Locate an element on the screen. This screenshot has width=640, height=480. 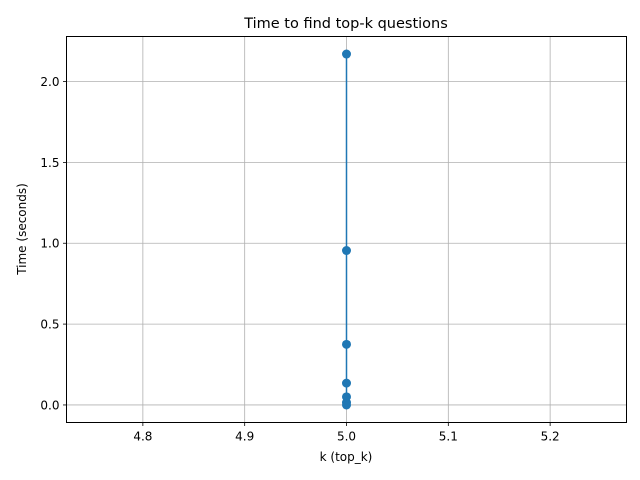
y-axis: 0.0 0.5 1.0 1.5 2.0 is located at coordinates (53, 243).